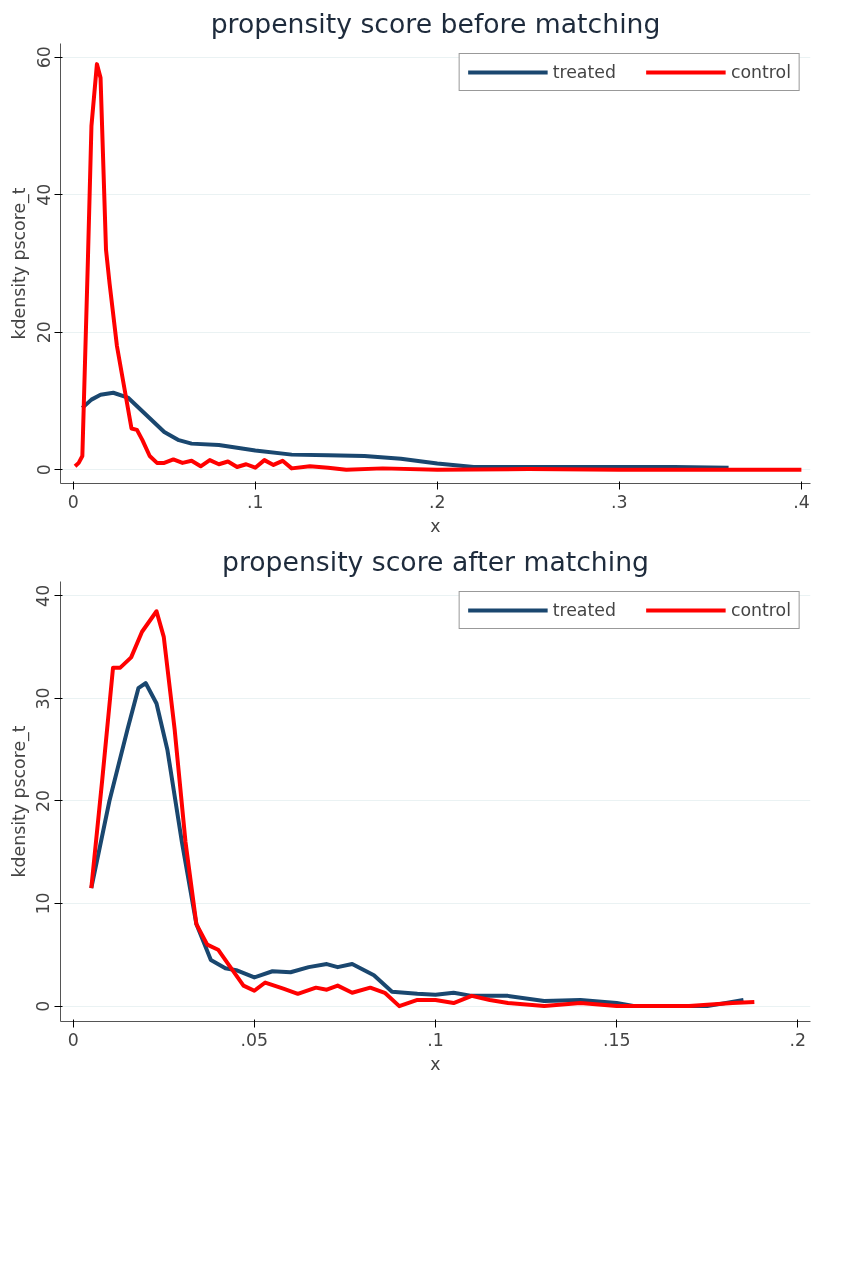 This screenshot has height=1270, width=847. I want to click on chart-title: propensity score before matching, so click(435, 23).